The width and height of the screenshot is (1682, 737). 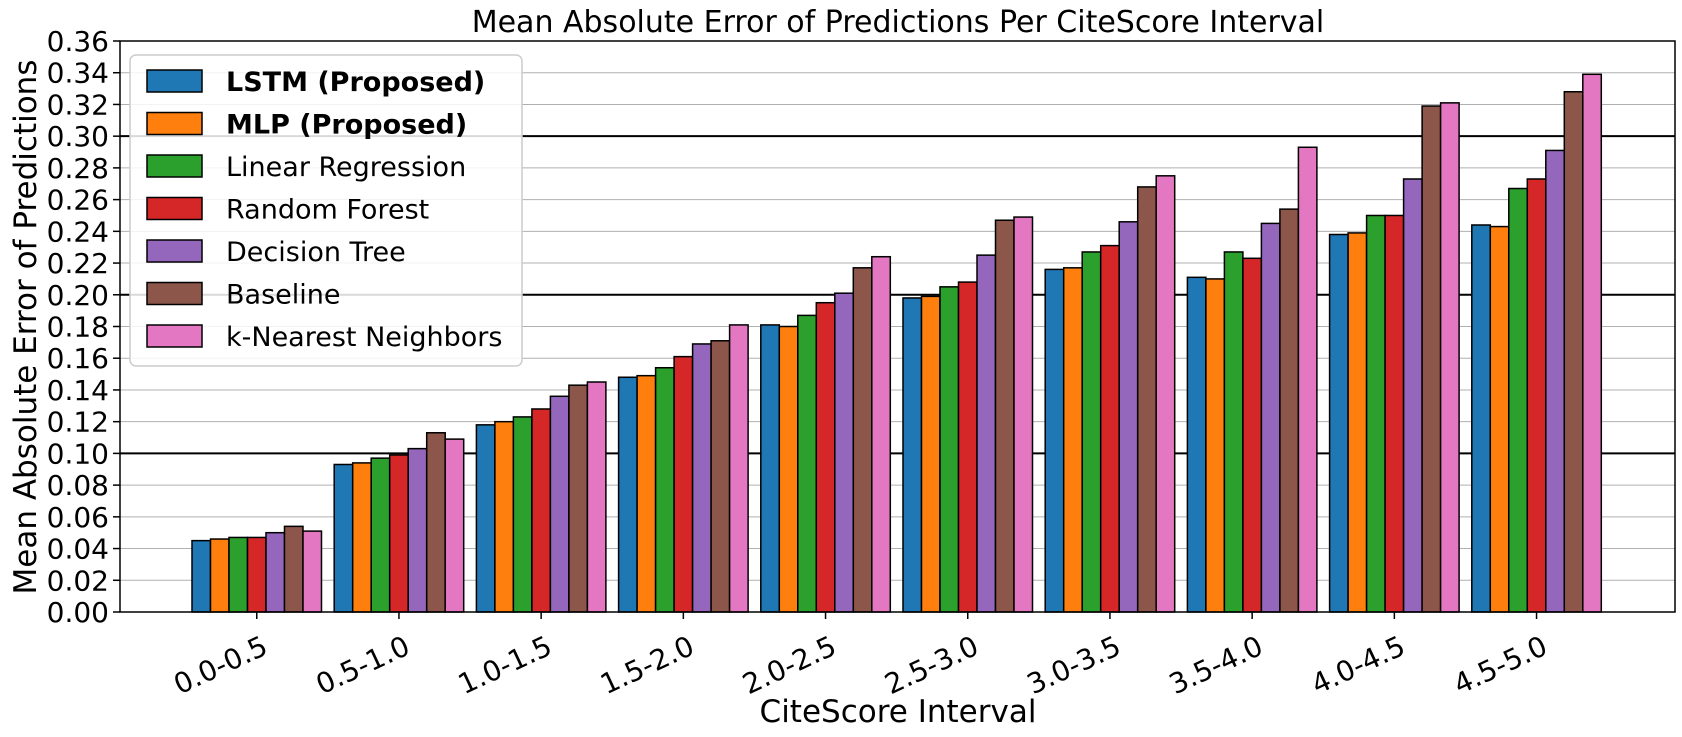 I want to click on bar-linear-regression-0.5-1.0, so click(x=380, y=535).